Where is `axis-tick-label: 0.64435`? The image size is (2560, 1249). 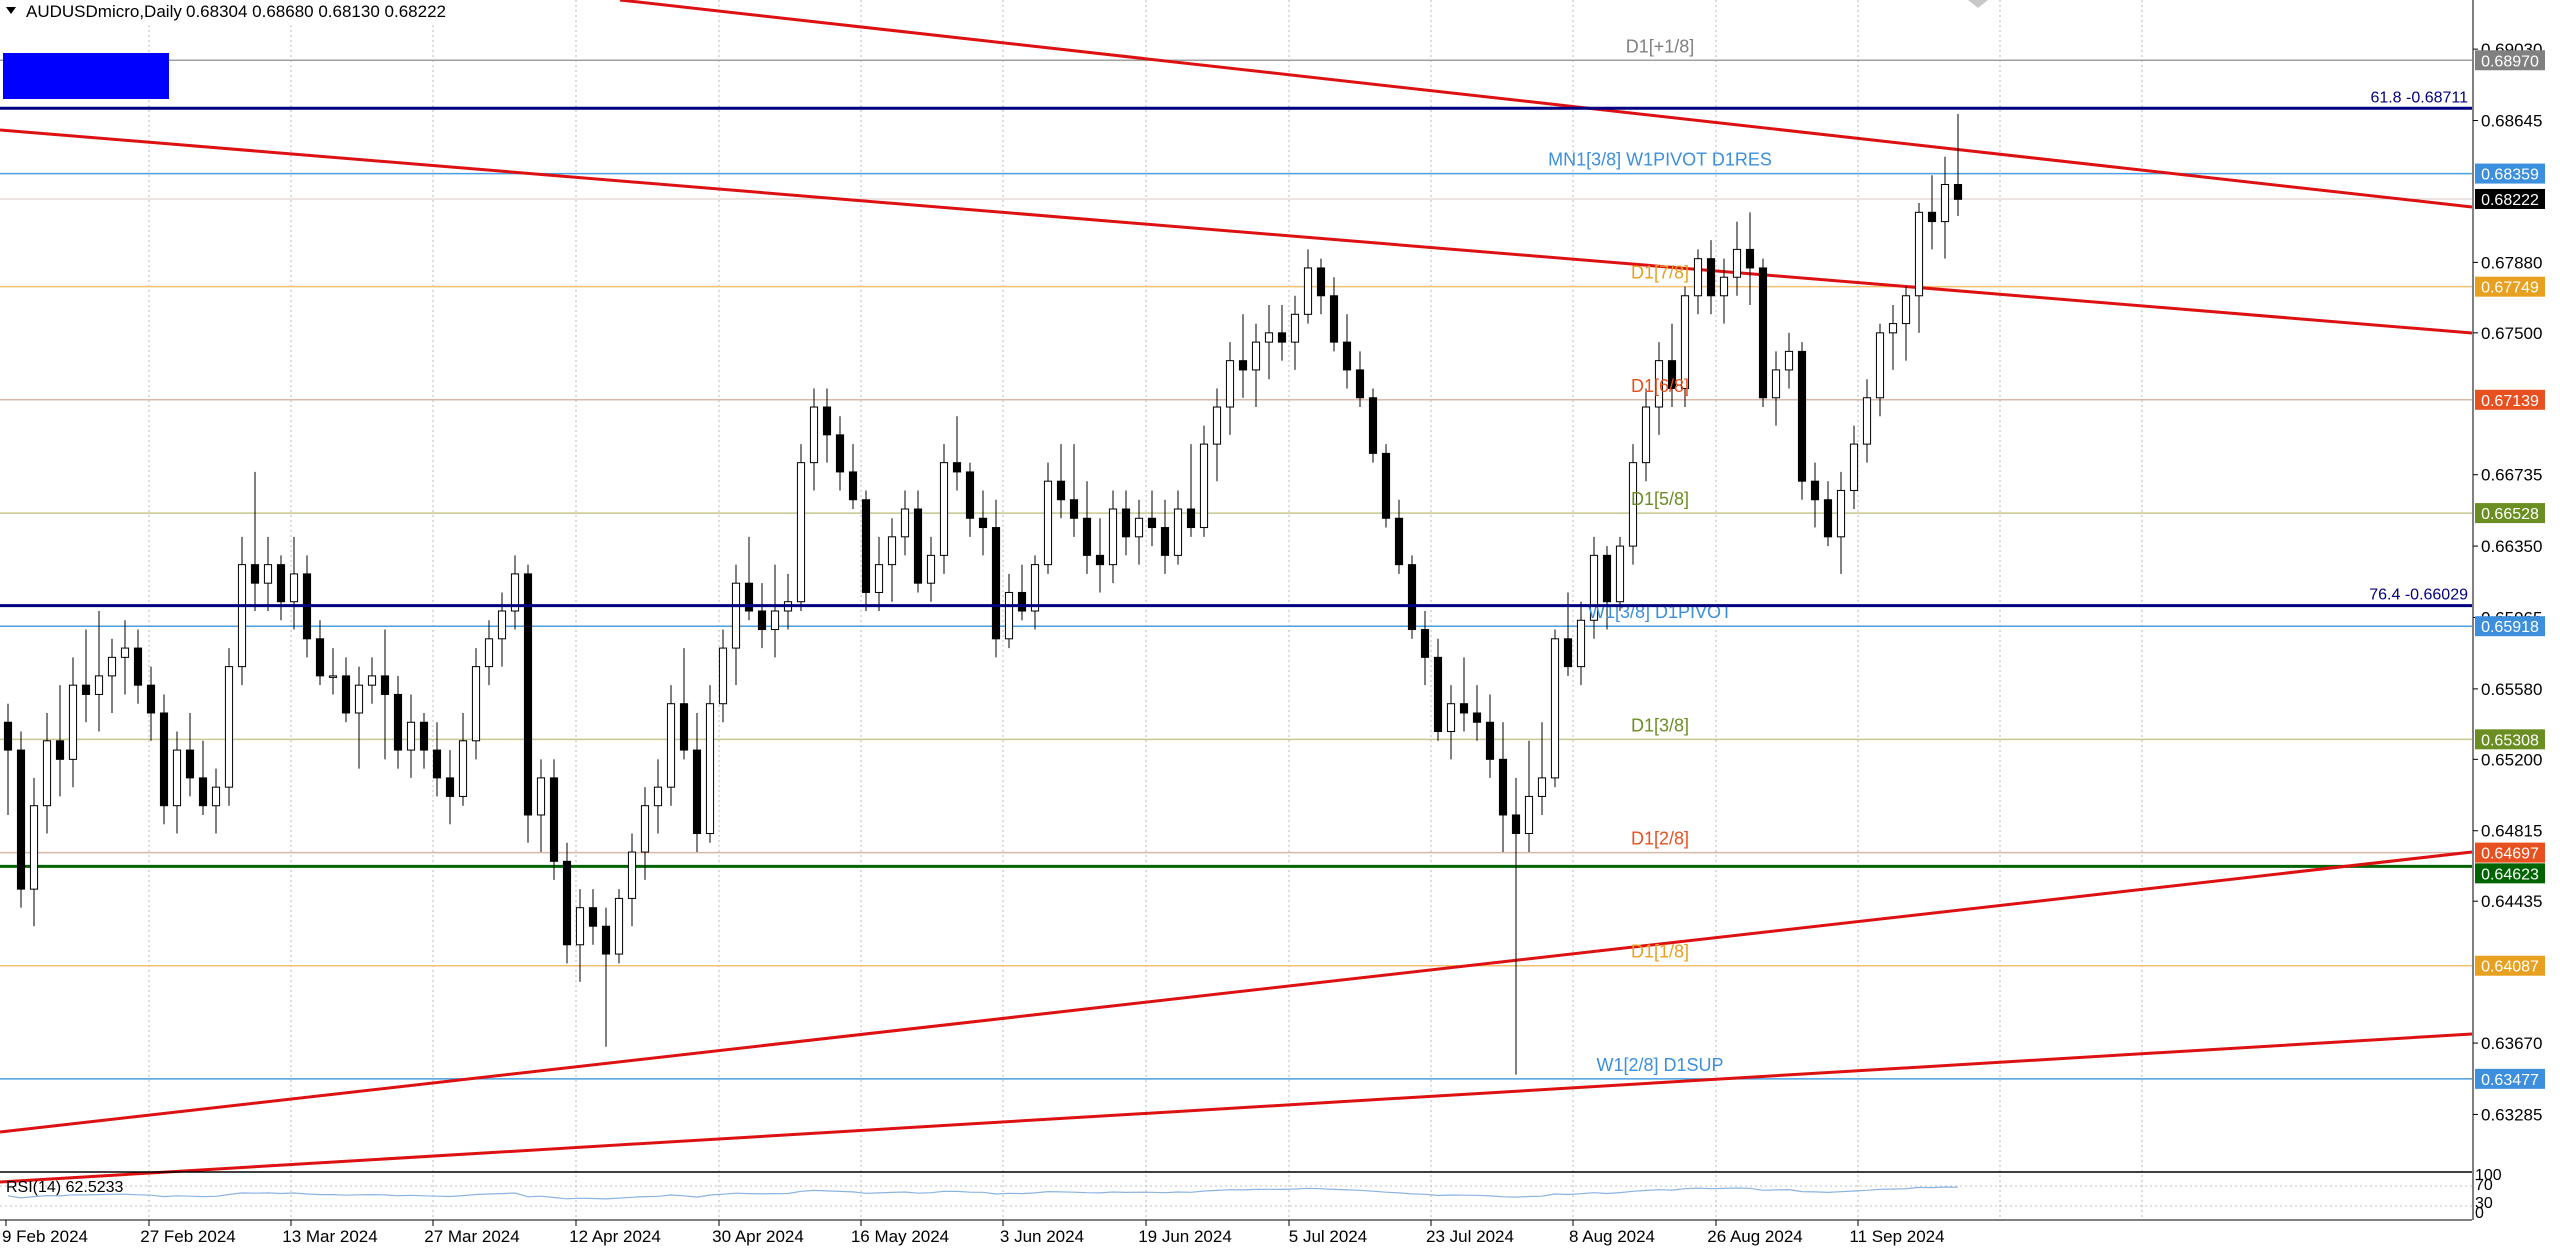 axis-tick-label: 0.64435 is located at coordinates (2511, 901).